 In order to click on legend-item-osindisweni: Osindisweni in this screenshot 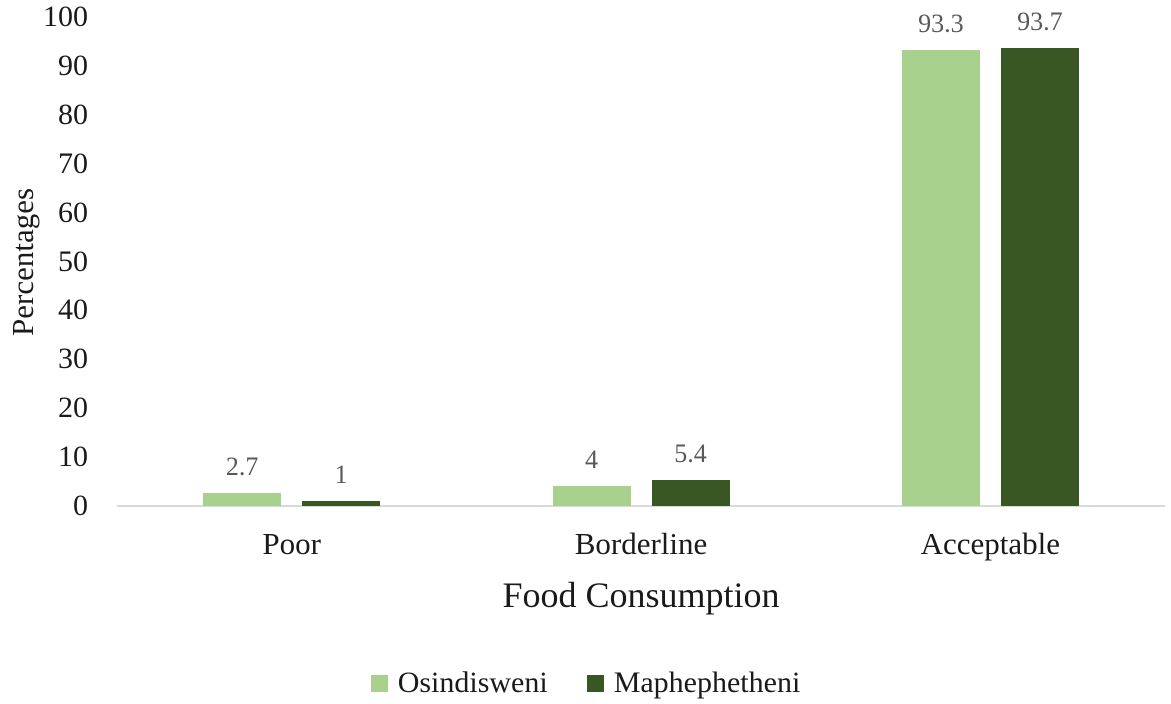, I will do `click(459, 683)`.